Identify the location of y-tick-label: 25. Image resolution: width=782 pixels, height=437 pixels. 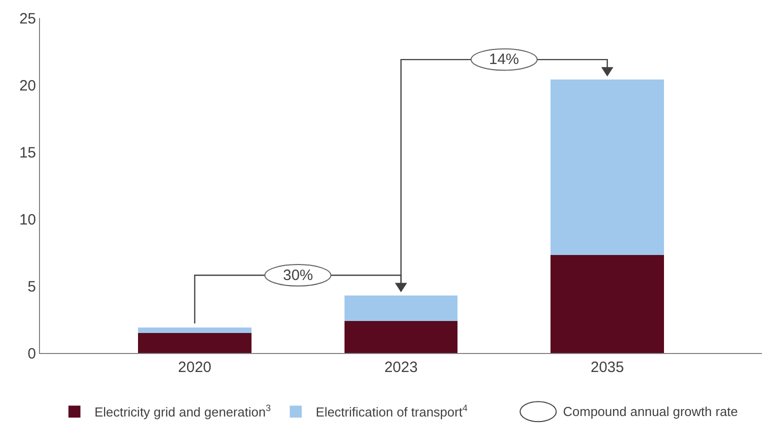
(27, 19).